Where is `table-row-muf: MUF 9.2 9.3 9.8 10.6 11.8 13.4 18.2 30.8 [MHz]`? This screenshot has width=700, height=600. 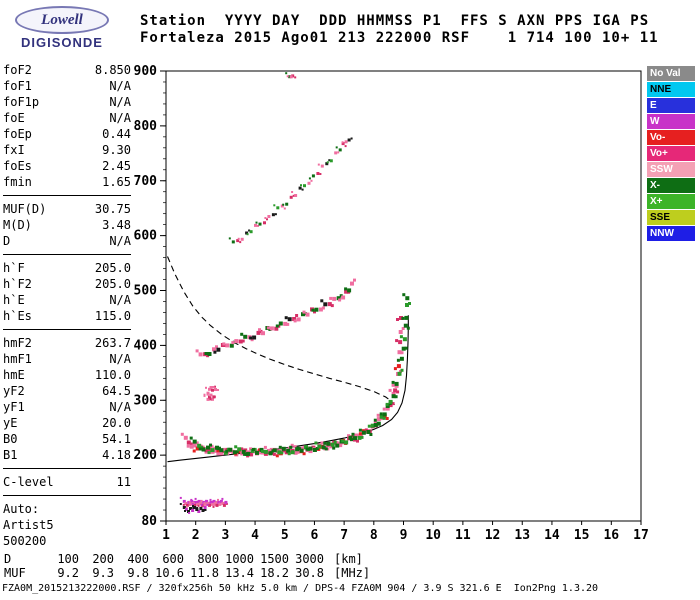 table-row-muf: MUF 9.2 9.3 9.8 10.6 11.8 13.4 18.2 30.8 [MHz] is located at coordinates (187, 573).